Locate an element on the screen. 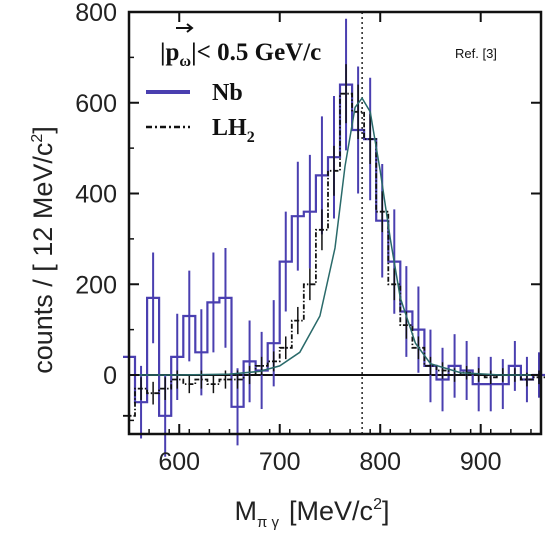 This screenshot has width=551, height=543. x-axis-label-main: M is located at coordinates (246, 511).